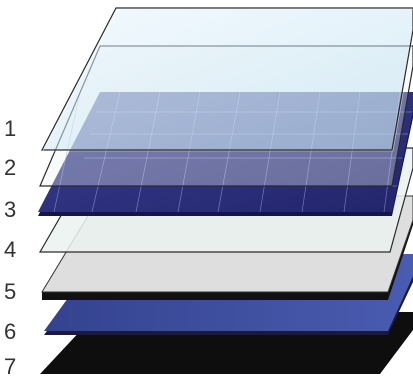  What do you see at coordinates (10, 366) in the screenshot?
I see `layer-number-7: 7` at bounding box center [10, 366].